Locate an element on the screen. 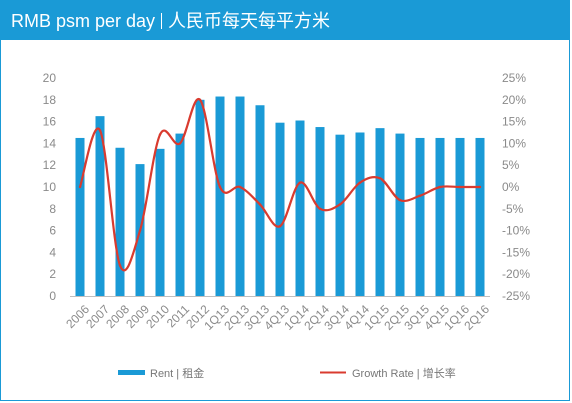  left-tick-label: 12 is located at coordinates (50, 165).